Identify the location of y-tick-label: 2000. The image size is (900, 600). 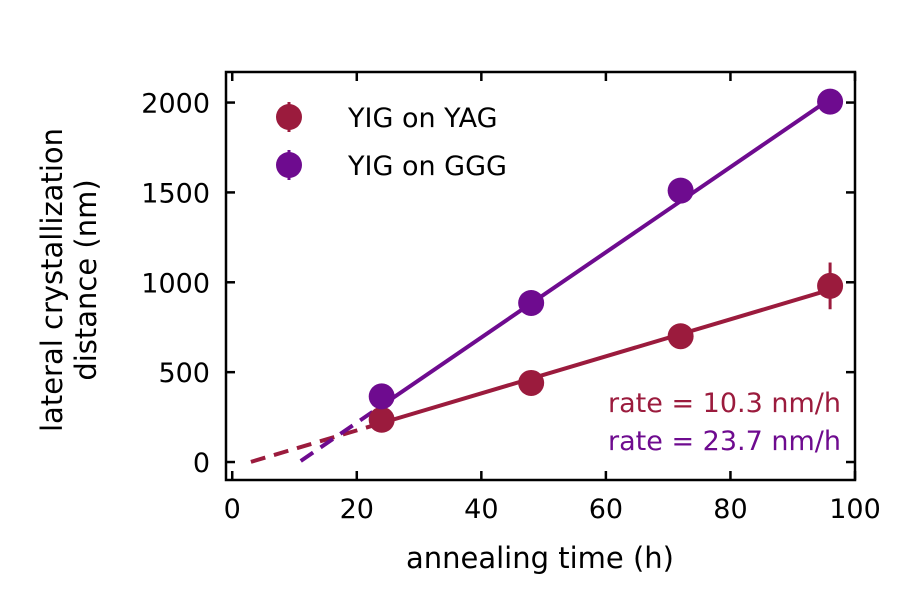
(175, 104).